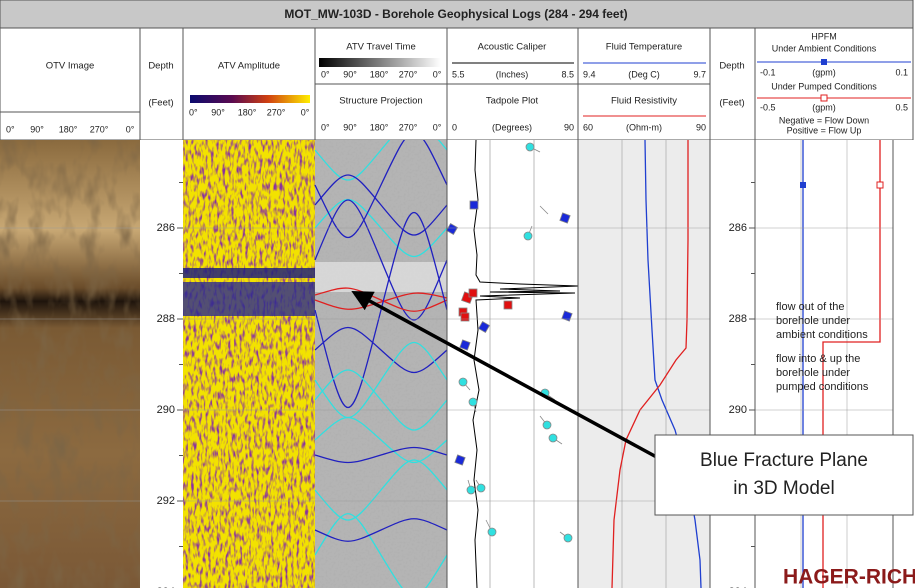 The image size is (915, 588). Describe the element at coordinates (512, 47) in the screenshot. I see `column-label: Acoustic Caliper` at that location.